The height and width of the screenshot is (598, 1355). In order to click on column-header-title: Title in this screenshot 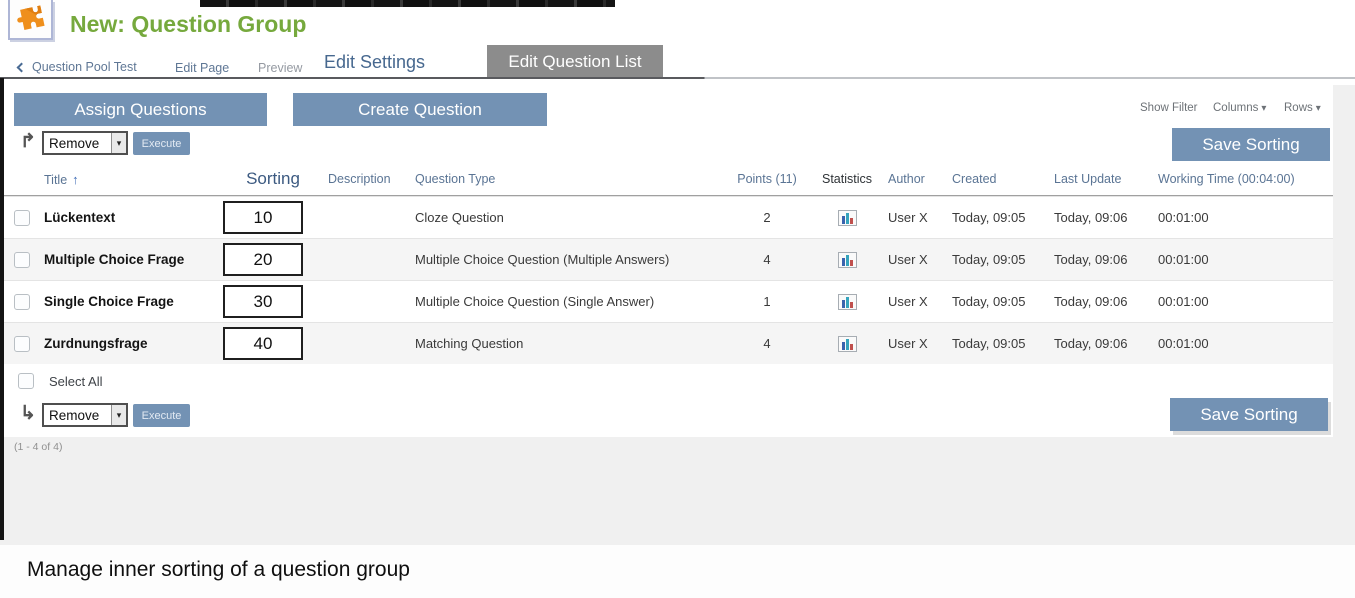, I will do `click(131, 179)`.